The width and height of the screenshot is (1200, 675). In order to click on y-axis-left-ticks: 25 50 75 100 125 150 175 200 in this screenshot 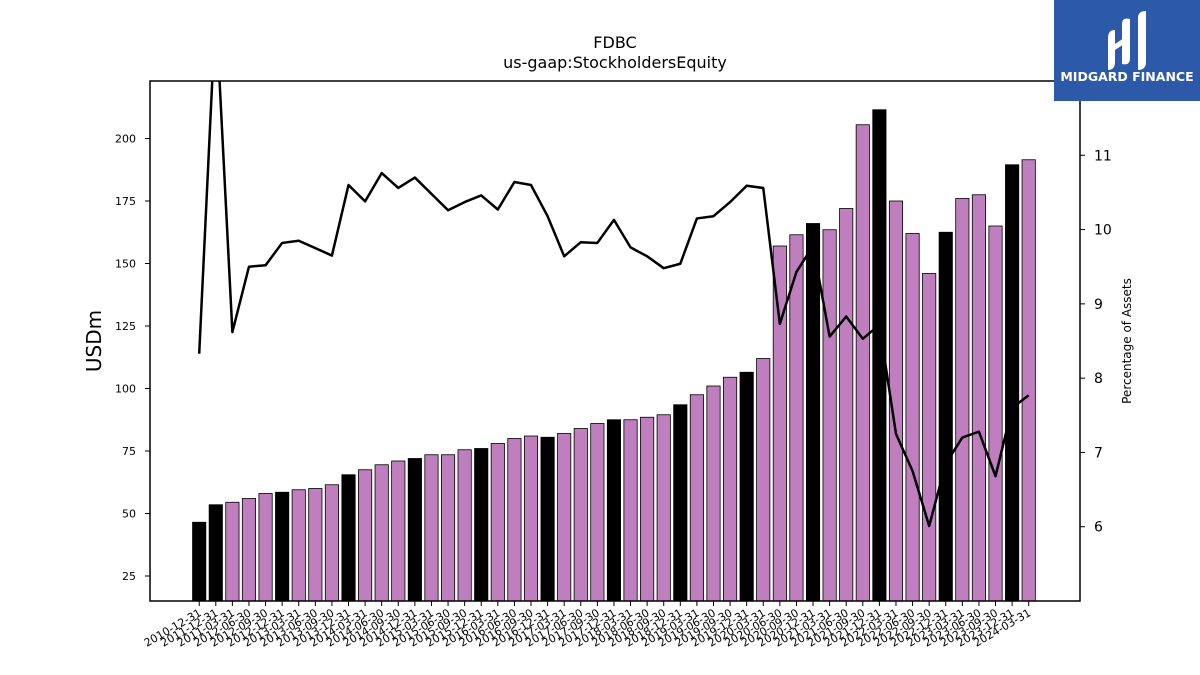, I will do `click(132, 358)`.